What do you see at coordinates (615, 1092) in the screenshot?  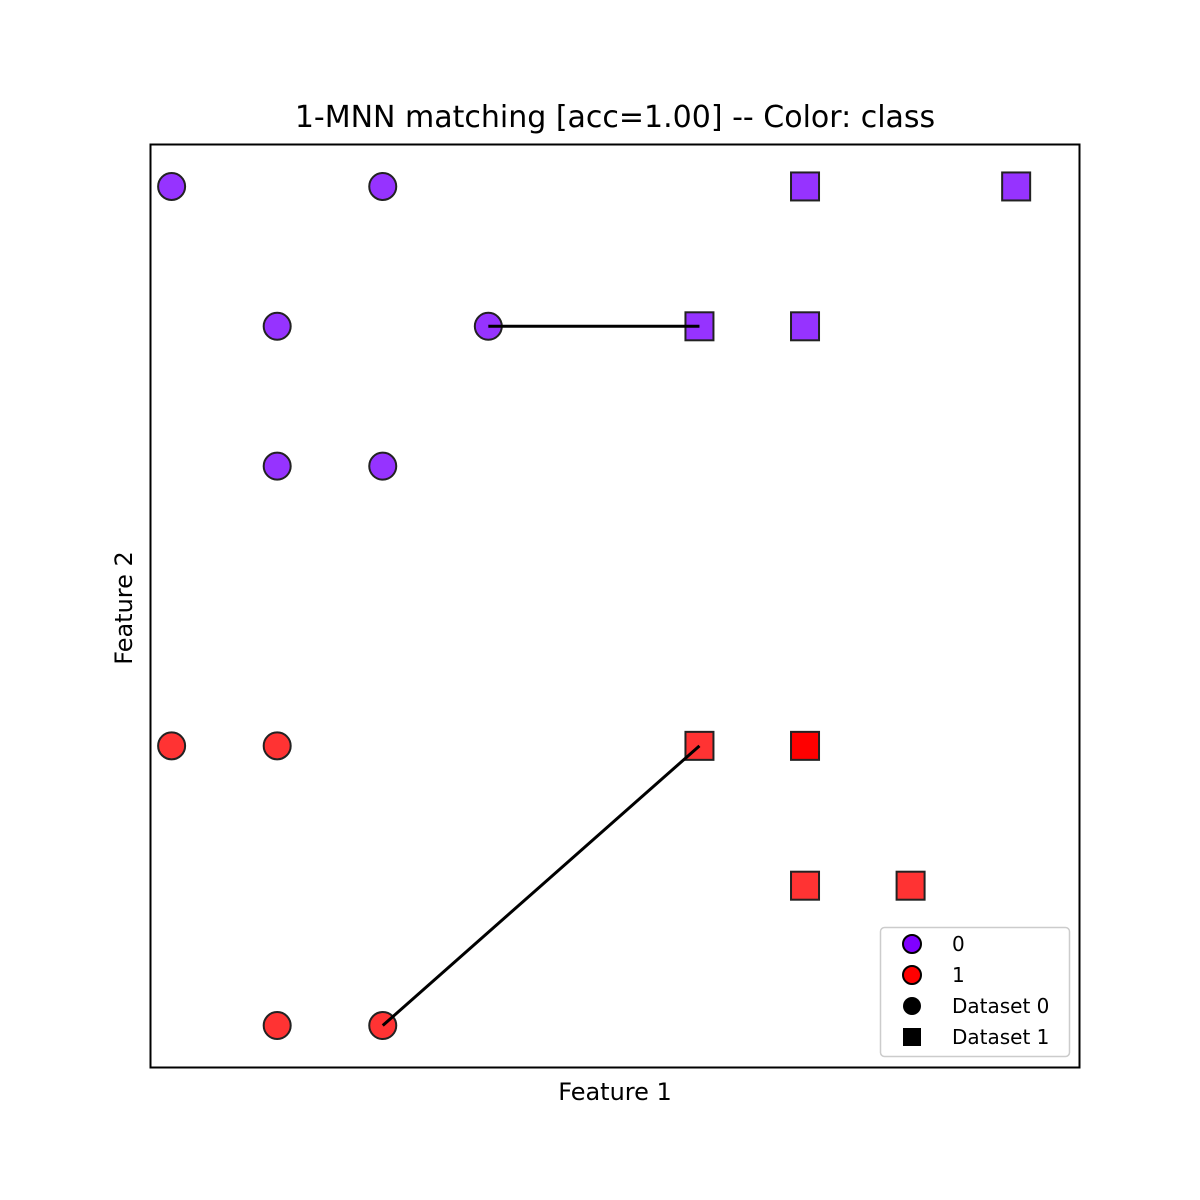 I see `x-axis-label: Feature 1` at bounding box center [615, 1092].